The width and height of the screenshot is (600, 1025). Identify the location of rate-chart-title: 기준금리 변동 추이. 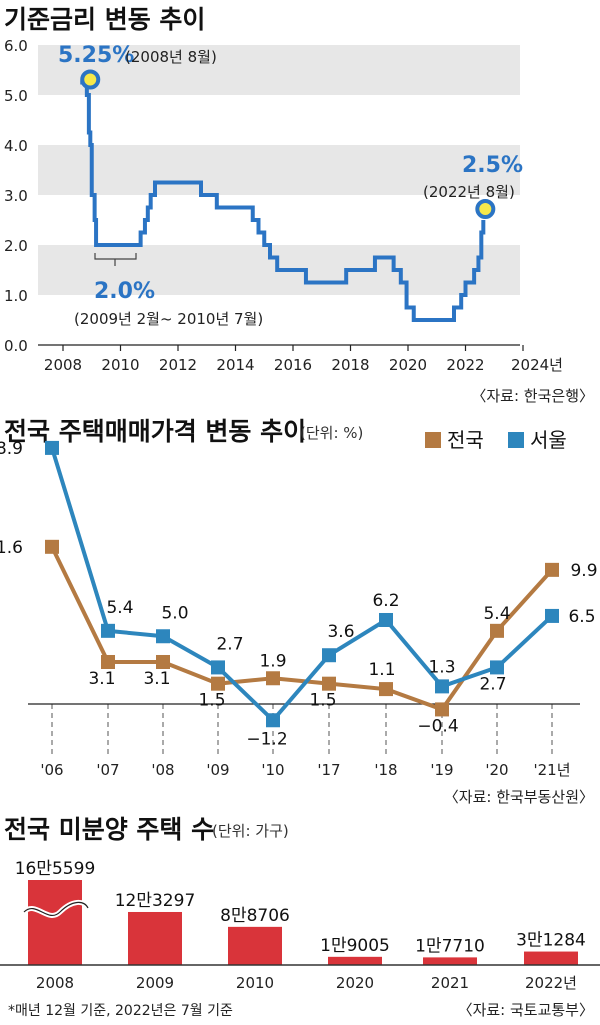
(104, 19).